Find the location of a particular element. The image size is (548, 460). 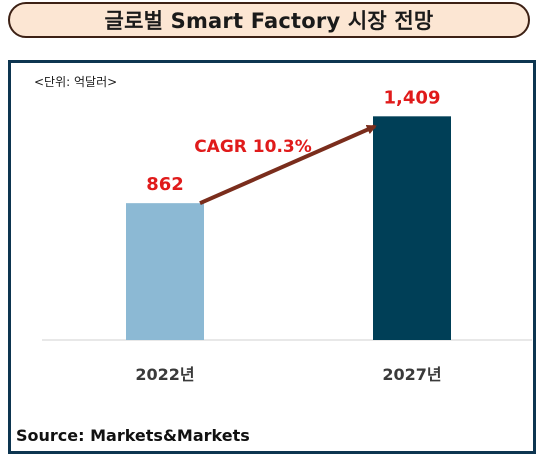

data-label-0: 862 is located at coordinates (165, 184).